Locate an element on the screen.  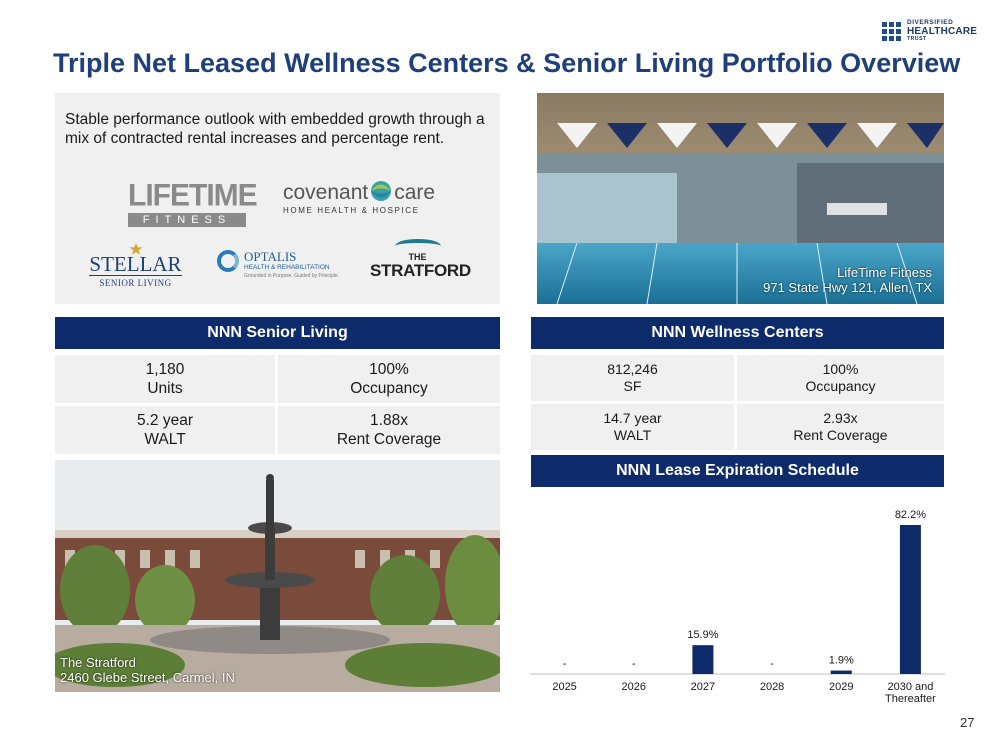
logo-line-2: HEALTHCARE is located at coordinates (942, 31).